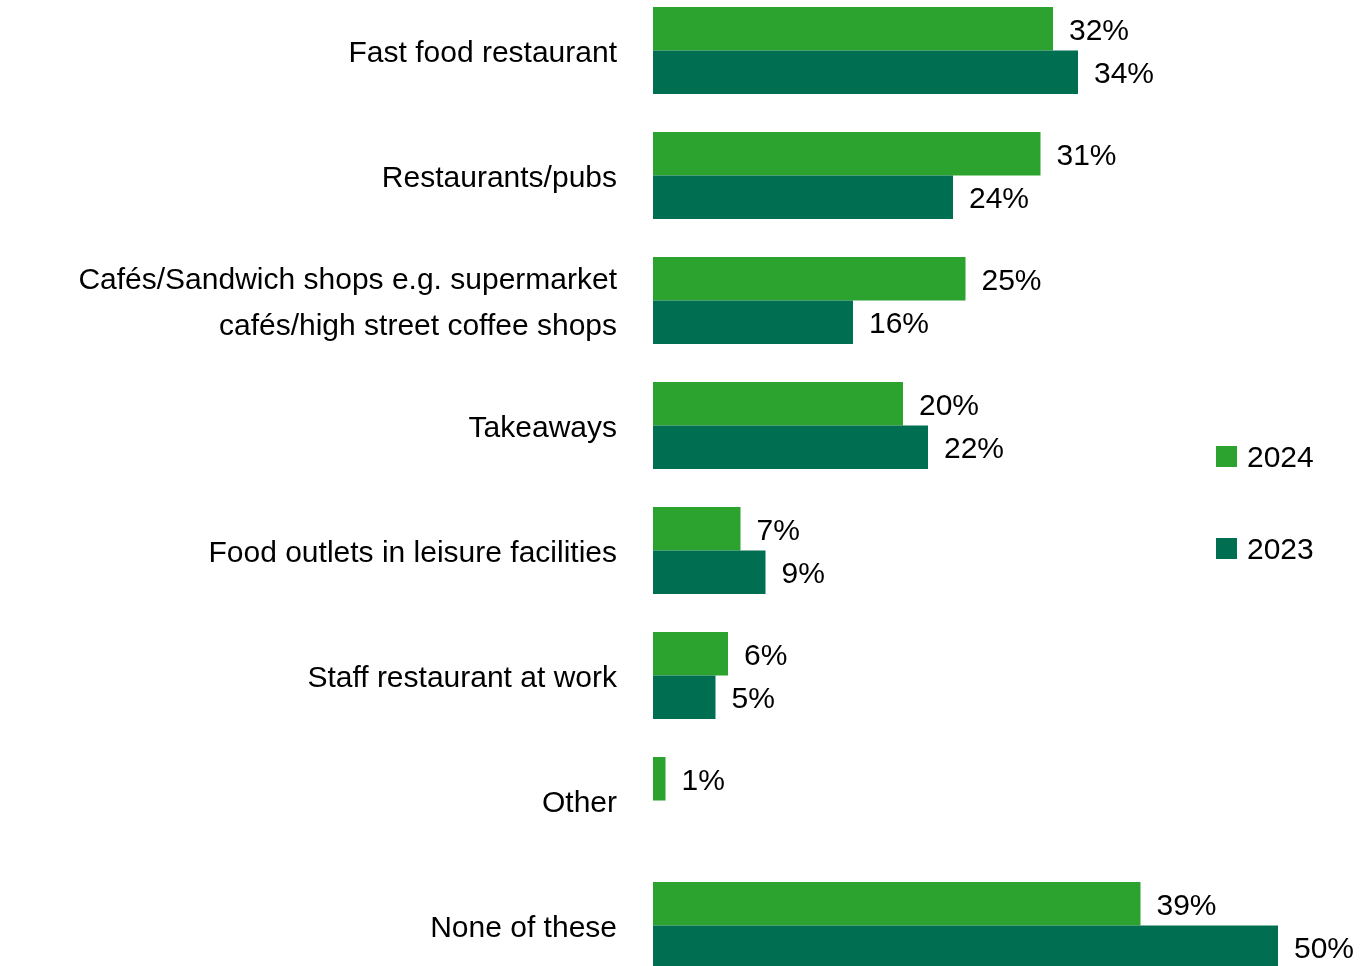  I want to click on y-tick-label: None of these, so click(523, 926).